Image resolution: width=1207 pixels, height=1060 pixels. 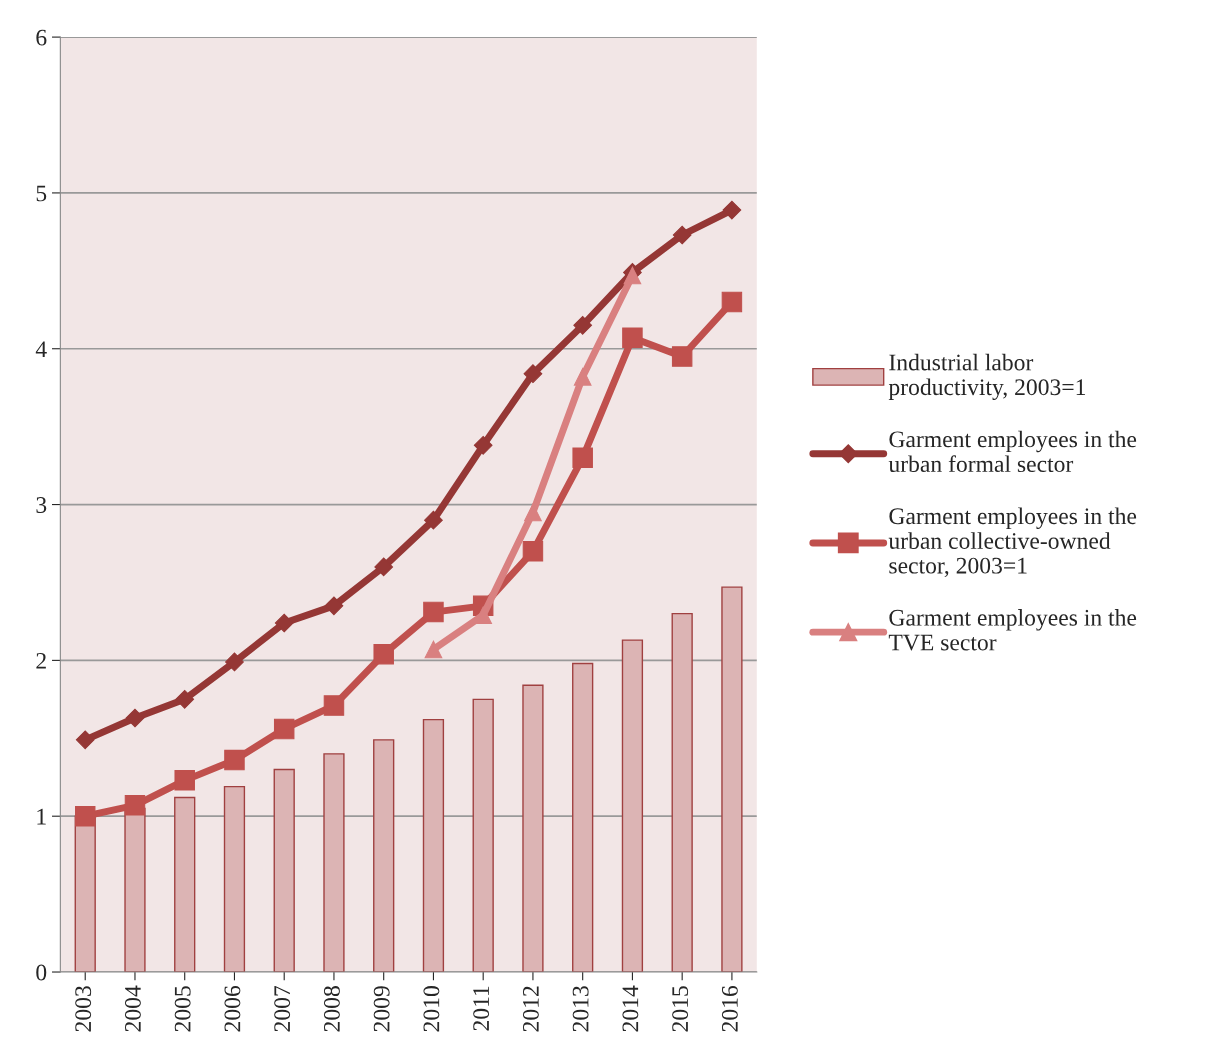 I want to click on x-tick-label: 2006, so click(x=232, y=1008).